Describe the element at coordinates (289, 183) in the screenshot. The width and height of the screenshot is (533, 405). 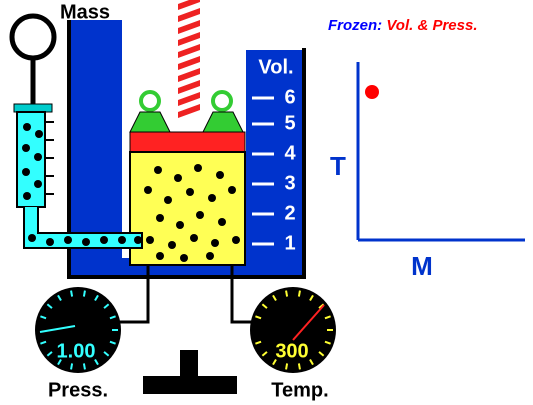
I see `volume-tick-label: 3` at that location.